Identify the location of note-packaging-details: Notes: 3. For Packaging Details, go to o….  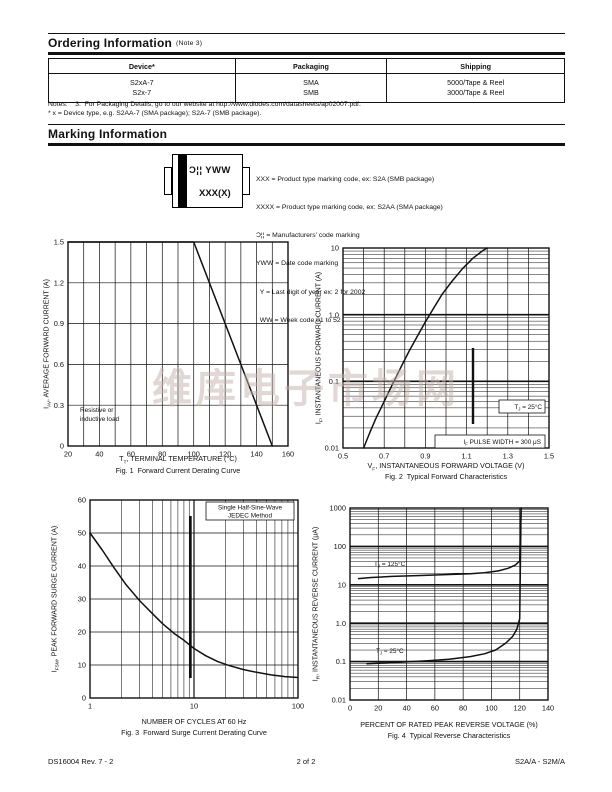
(204, 104).